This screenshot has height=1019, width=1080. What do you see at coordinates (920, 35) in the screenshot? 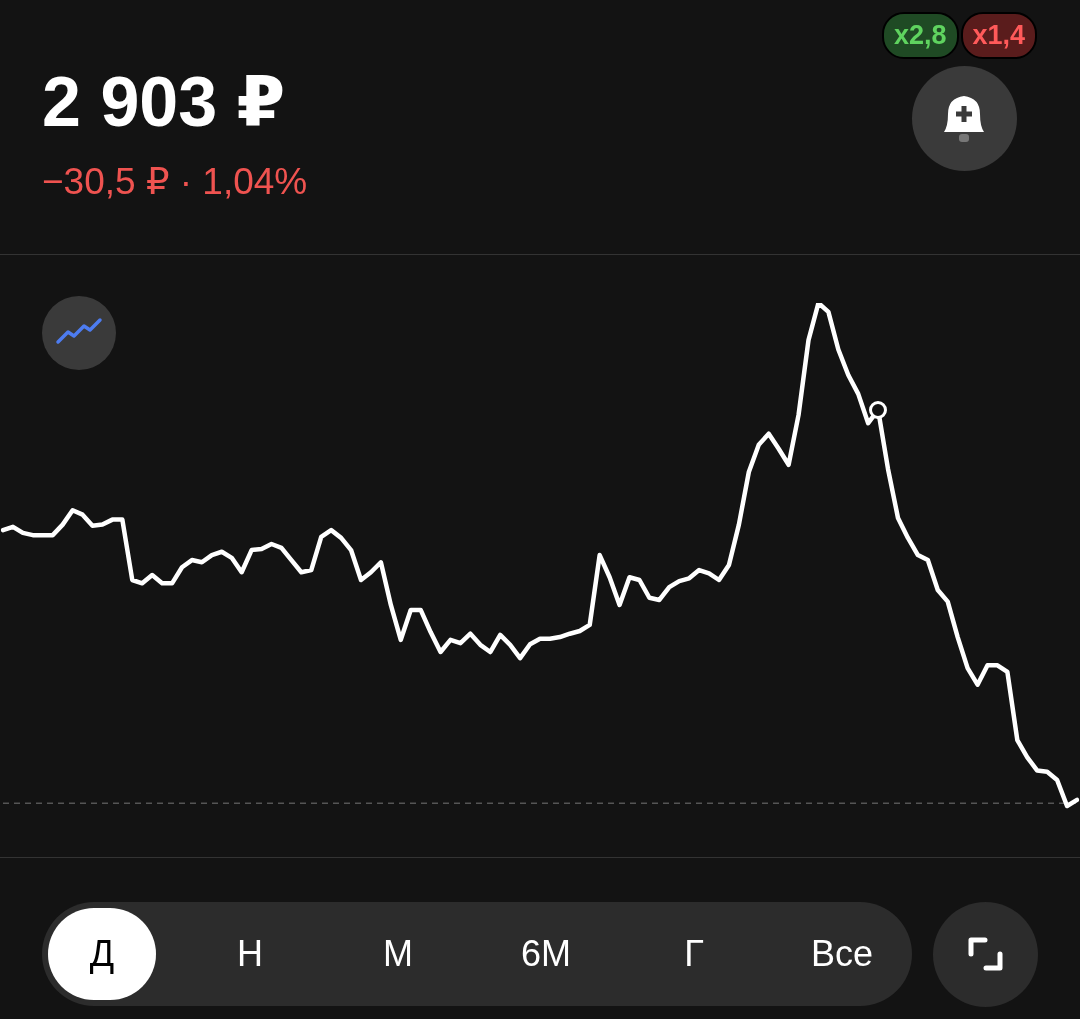
I see `text: x2,8` at bounding box center [920, 35].